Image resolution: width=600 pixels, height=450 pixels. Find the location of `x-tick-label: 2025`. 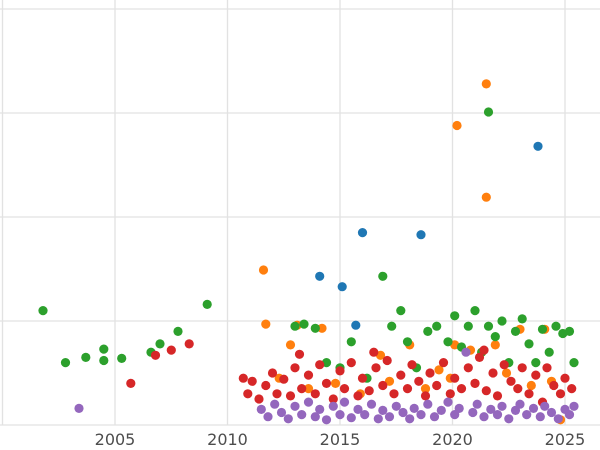

x-tick-label: 2025 is located at coordinates (565, 439).